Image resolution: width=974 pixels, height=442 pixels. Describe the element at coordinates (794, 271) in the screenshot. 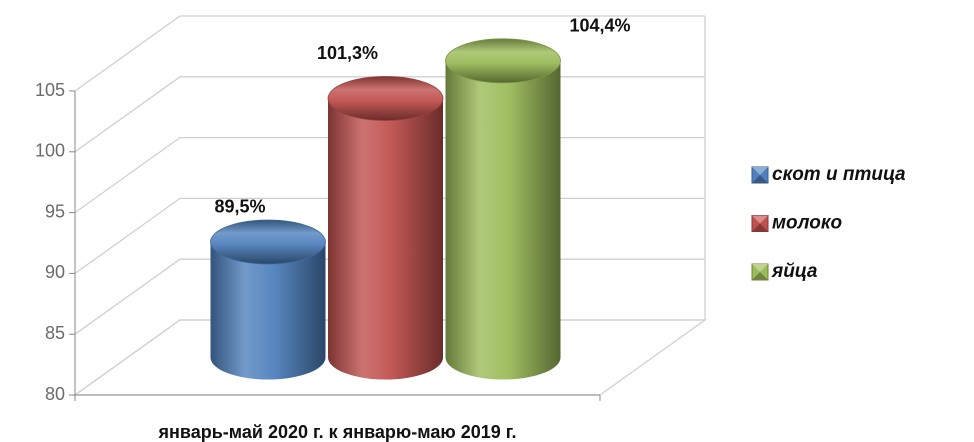

I see `legend-label: яйца` at that location.